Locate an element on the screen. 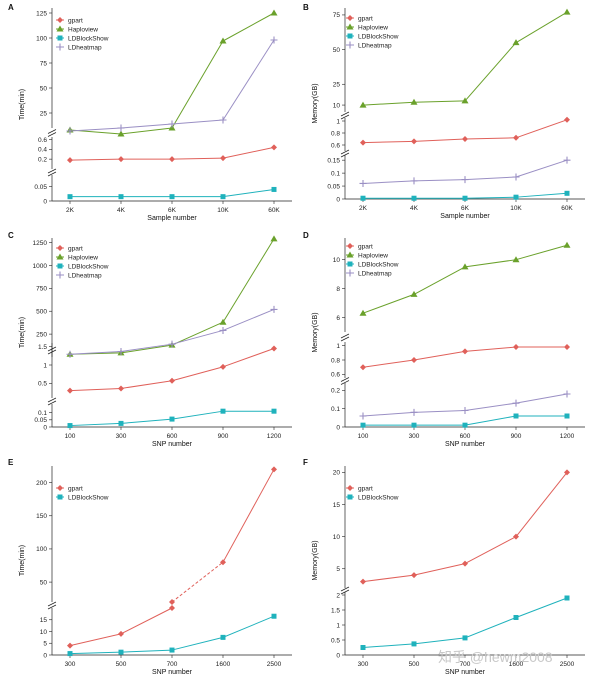  panel-c-ldheatmap-point is located at coordinates (172, 344).